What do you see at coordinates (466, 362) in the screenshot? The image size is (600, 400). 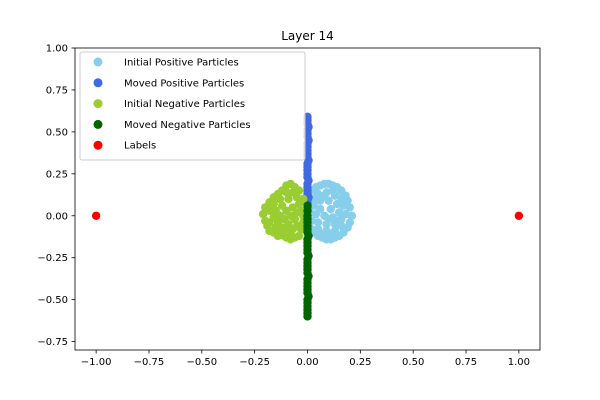 I see `x-tick-label: 0.75` at bounding box center [466, 362].